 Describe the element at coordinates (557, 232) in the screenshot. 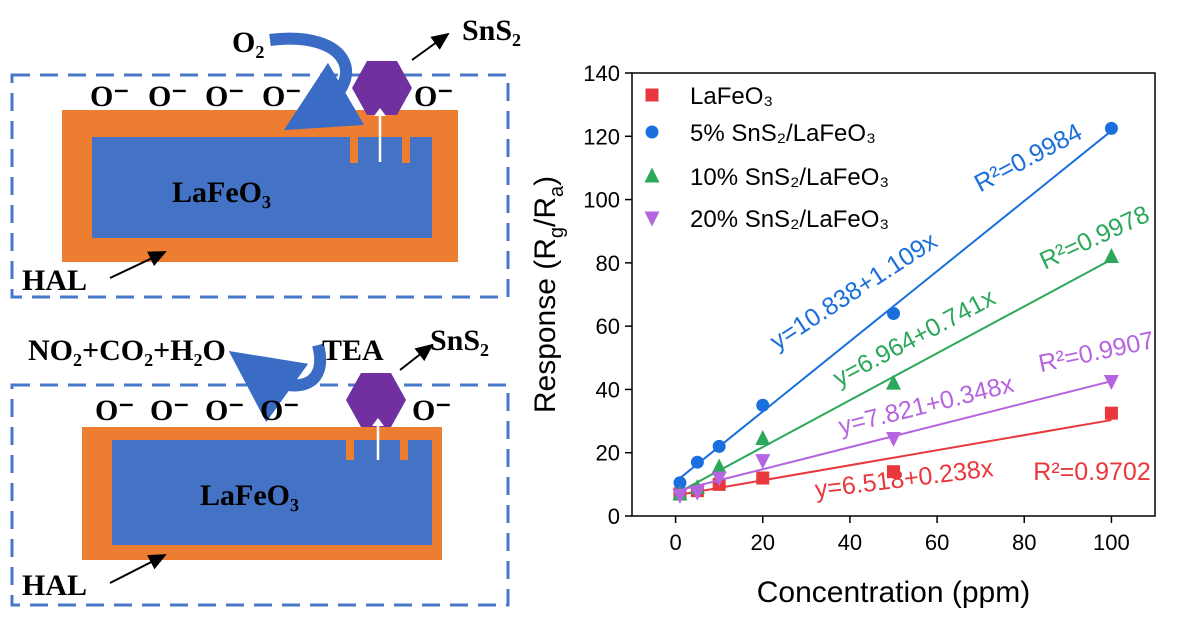

I see `y-axis-label-part: g` at that location.